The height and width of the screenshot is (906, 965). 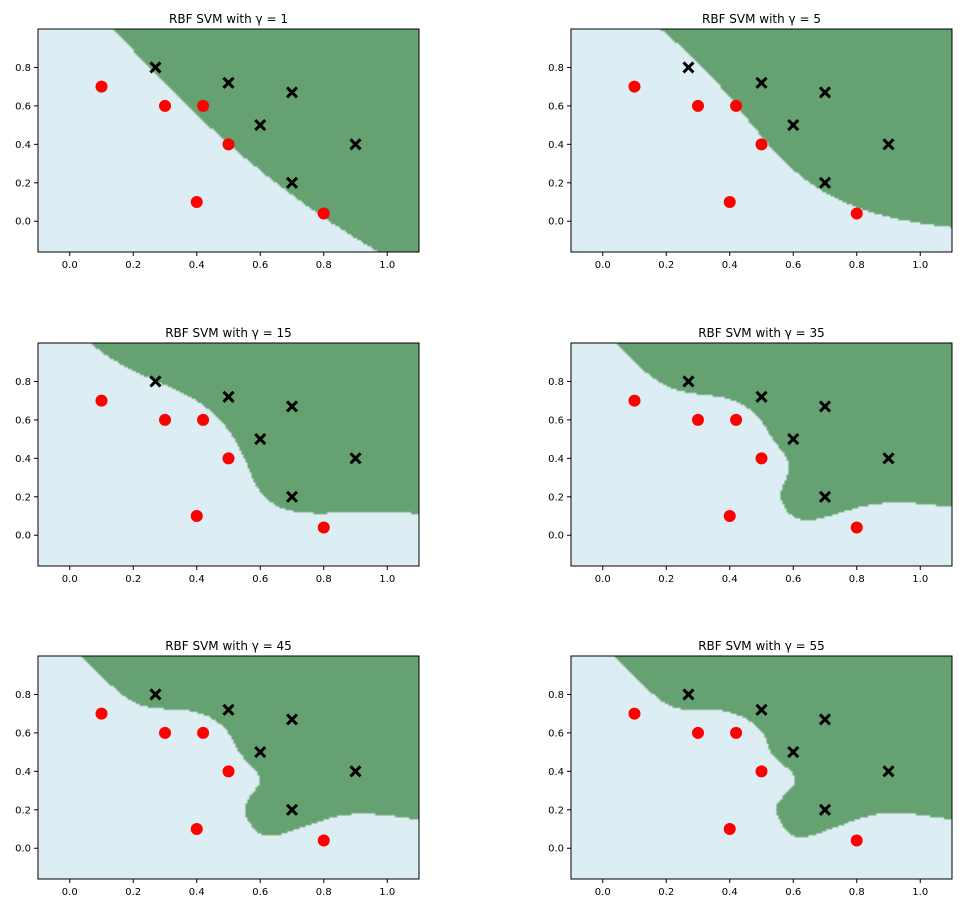 What do you see at coordinates (761, 333) in the screenshot?
I see `subplot-title: RBF SVM with γ = 35` at bounding box center [761, 333].